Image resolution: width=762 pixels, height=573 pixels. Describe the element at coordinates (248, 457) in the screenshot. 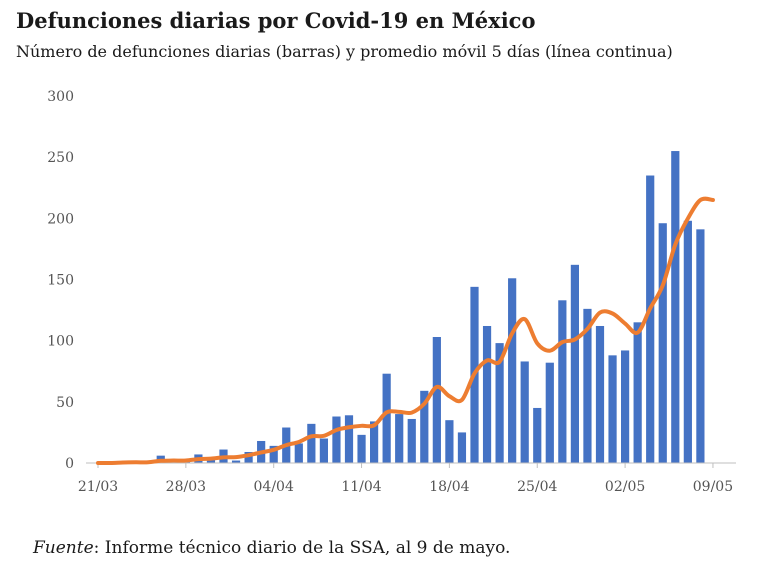

I see `bar-02/04` at that location.